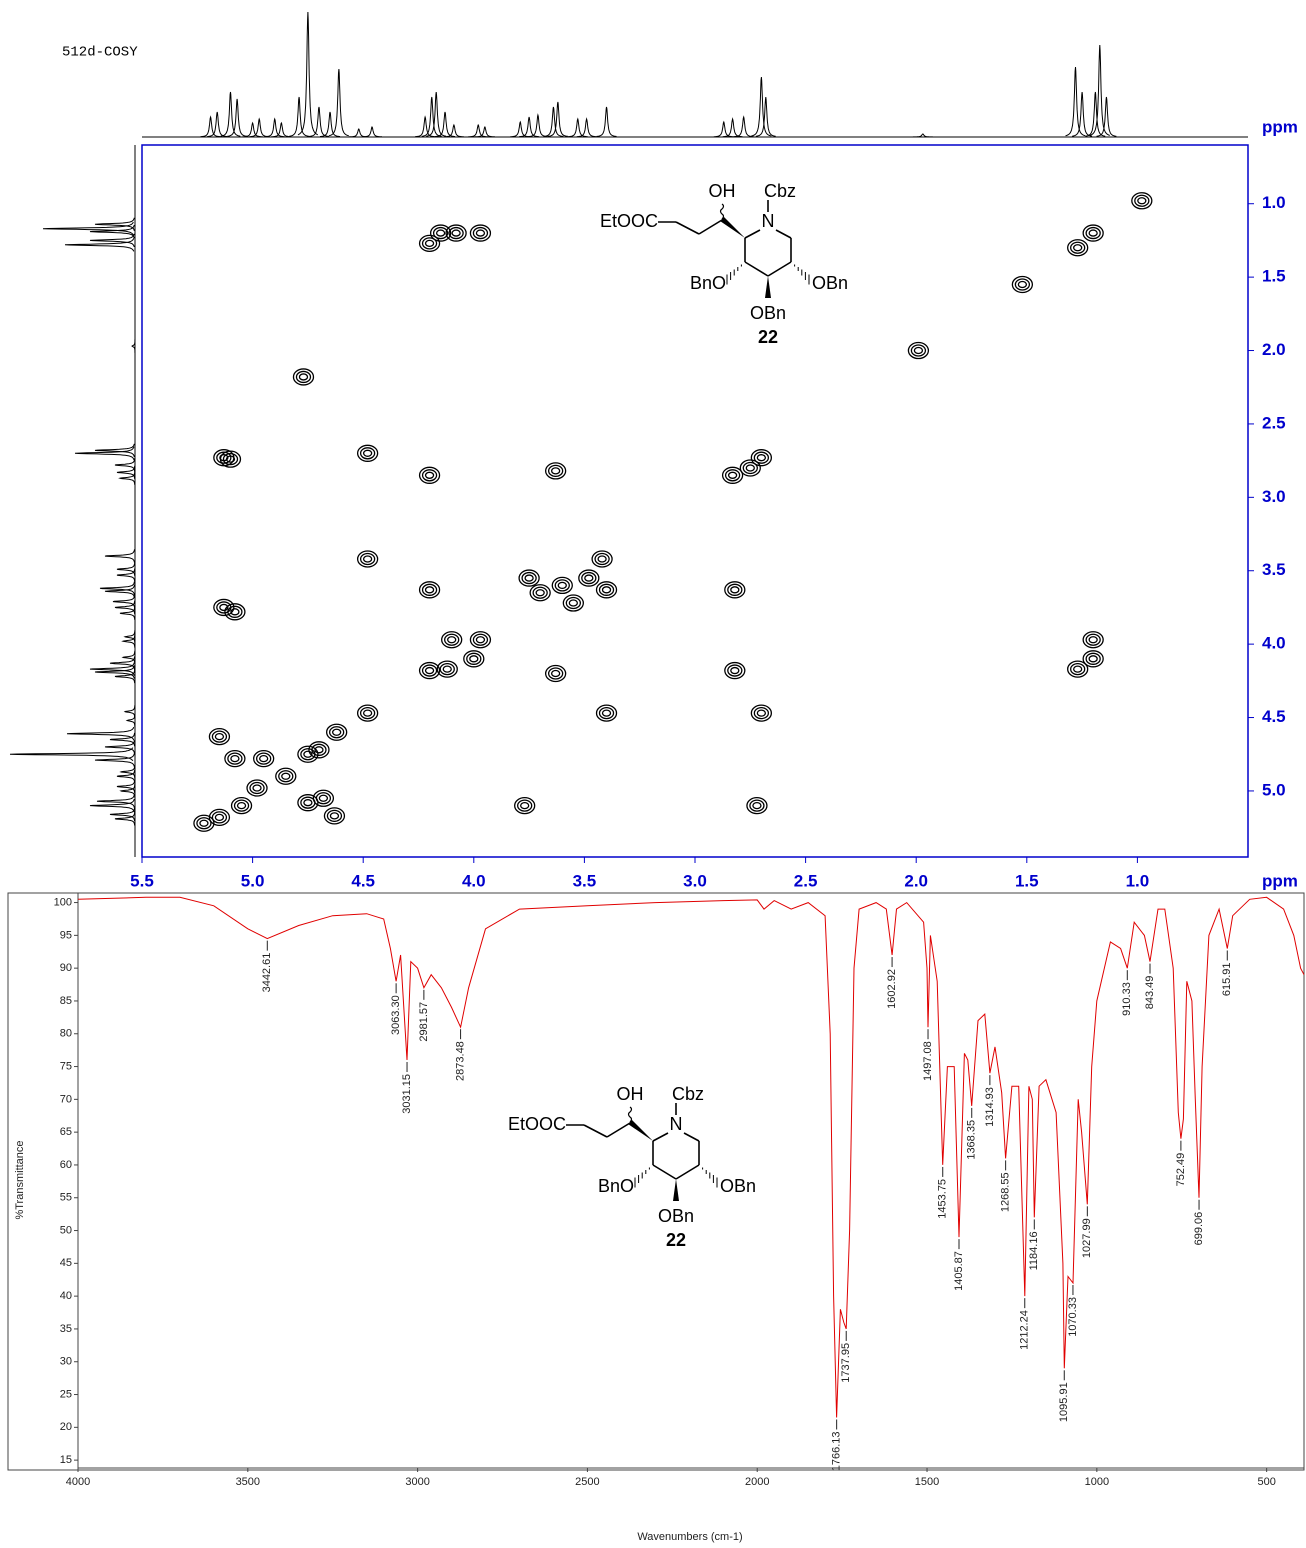 The image size is (1306, 1548). I want to click on x-tick-label: 1.5, so click(1027, 880).